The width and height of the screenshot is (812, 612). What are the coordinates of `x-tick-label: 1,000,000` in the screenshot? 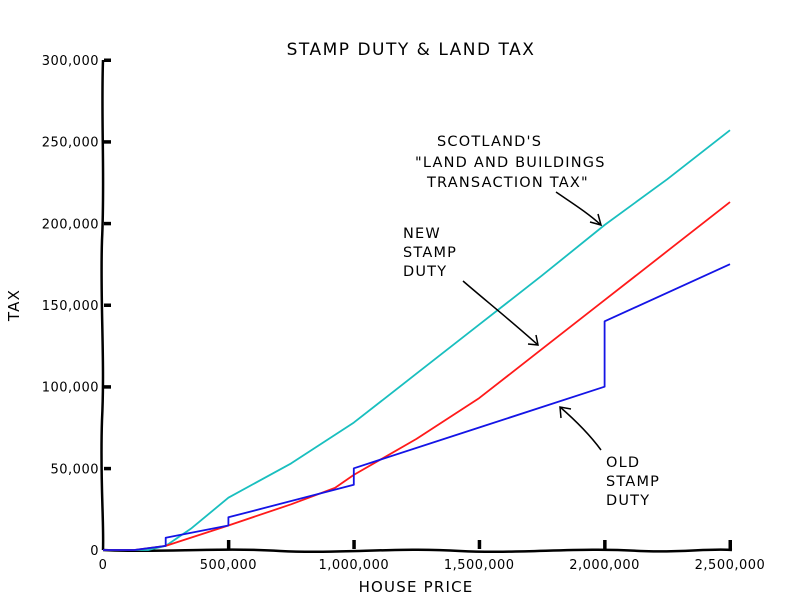 It's located at (353, 565).